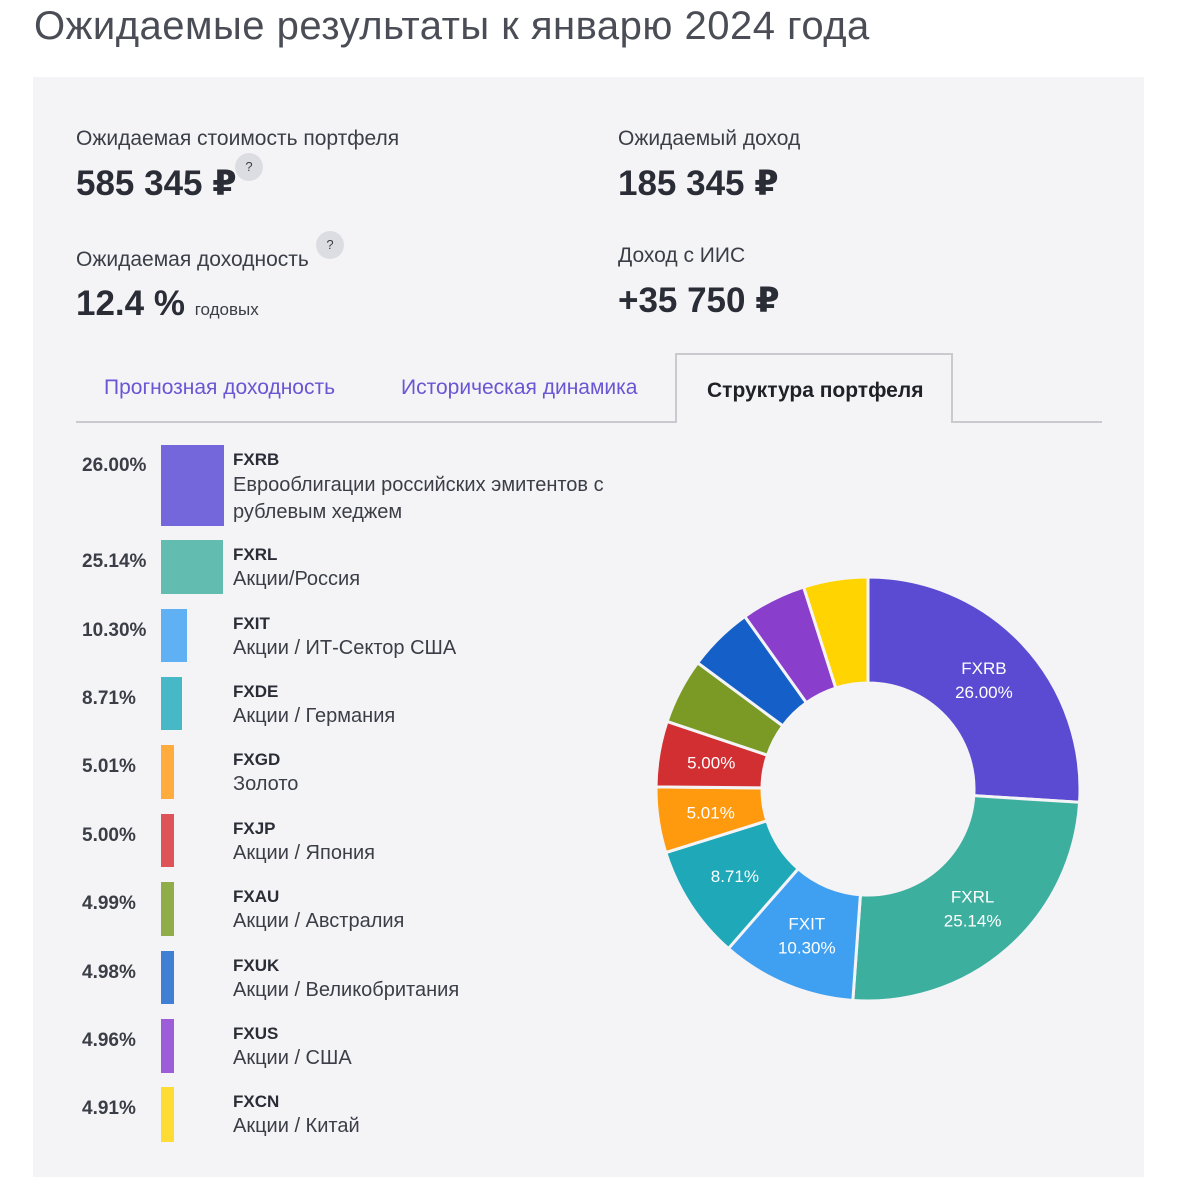 The image size is (1200, 1177). Describe the element at coordinates (297, 579) in the screenshot. I see `legend-description: Акции/Россия` at that location.